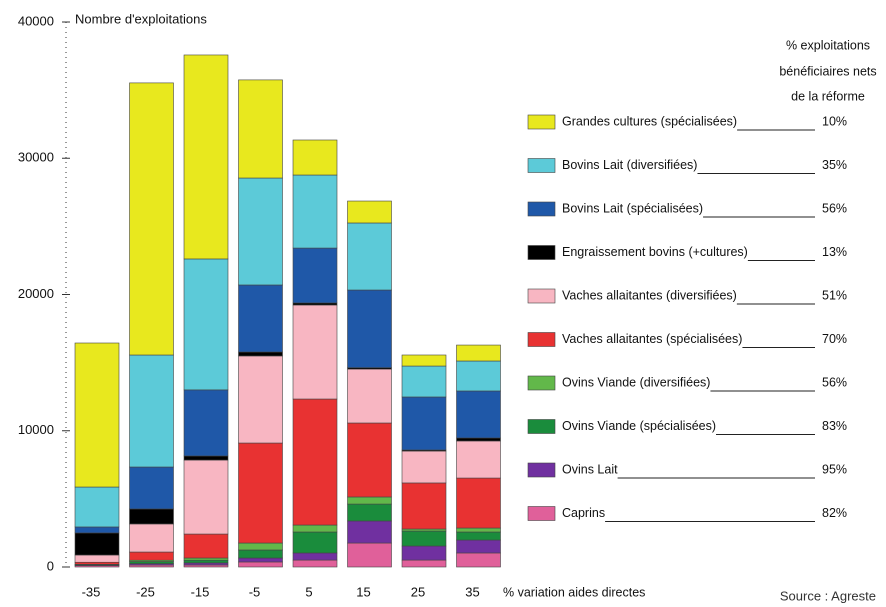  I want to click on x-tick-label: -25, so click(145, 591).